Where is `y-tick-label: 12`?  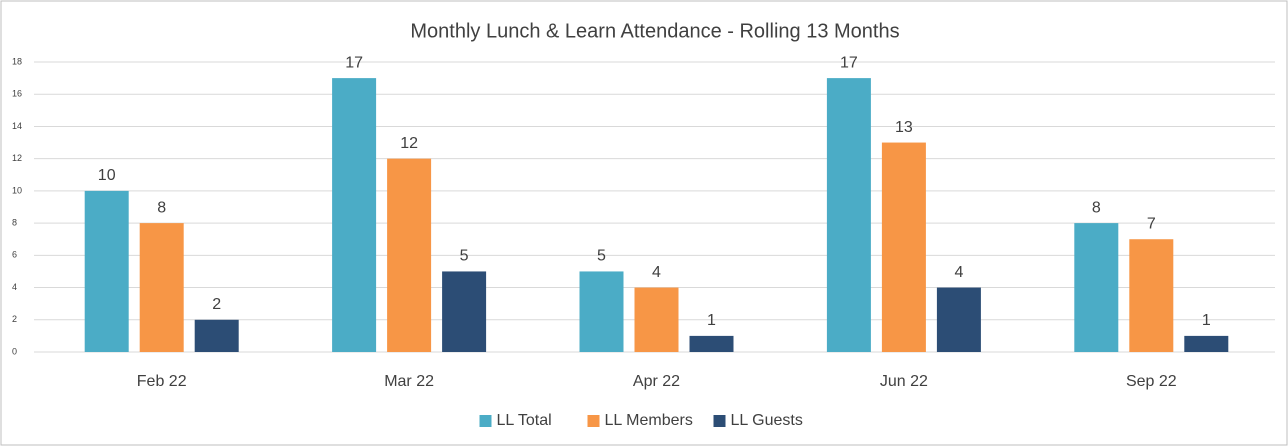
y-tick-label: 12 is located at coordinates (17, 158).